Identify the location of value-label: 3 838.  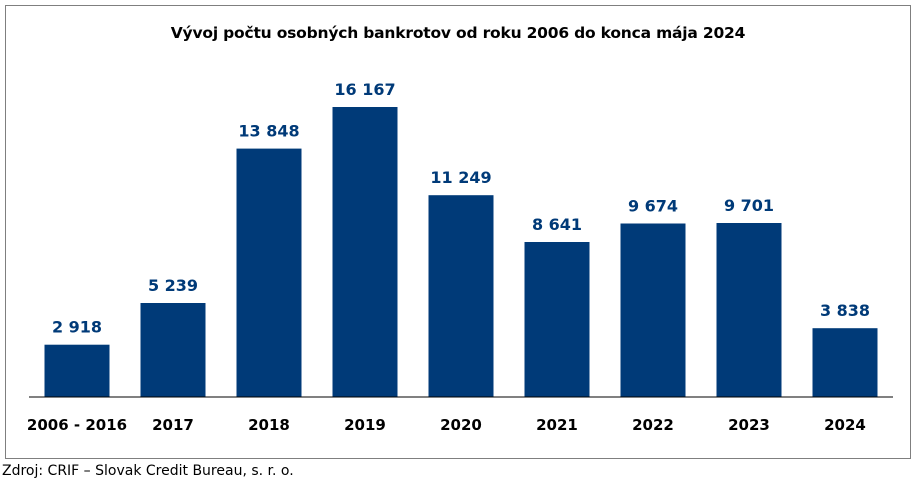
(845, 310).